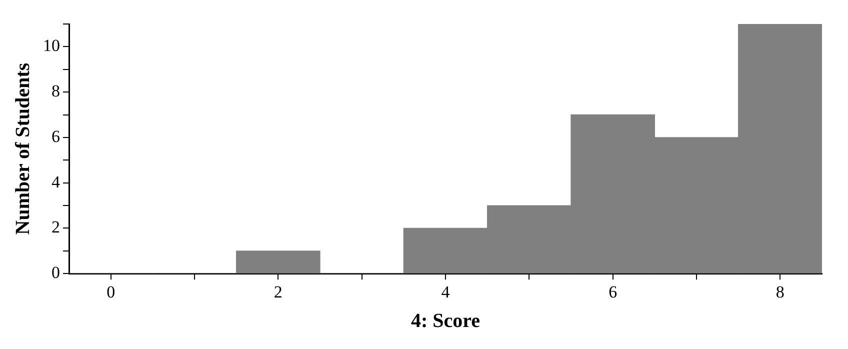 This screenshot has width=848, height=349. What do you see at coordinates (111, 292) in the screenshot?
I see `x-tick-label: 0` at bounding box center [111, 292].